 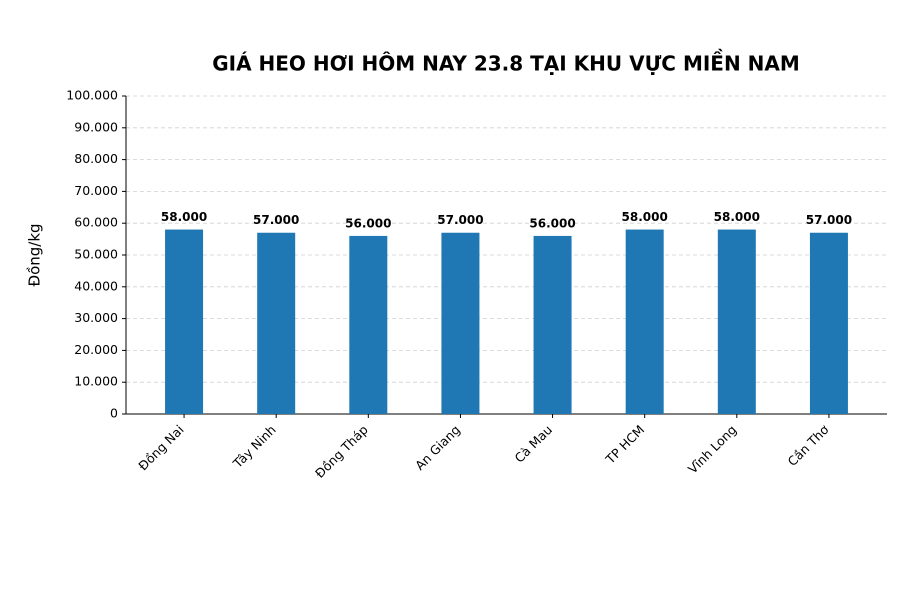 I want to click on x-tick-label: Tây Ninh, so click(x=253, y=446).